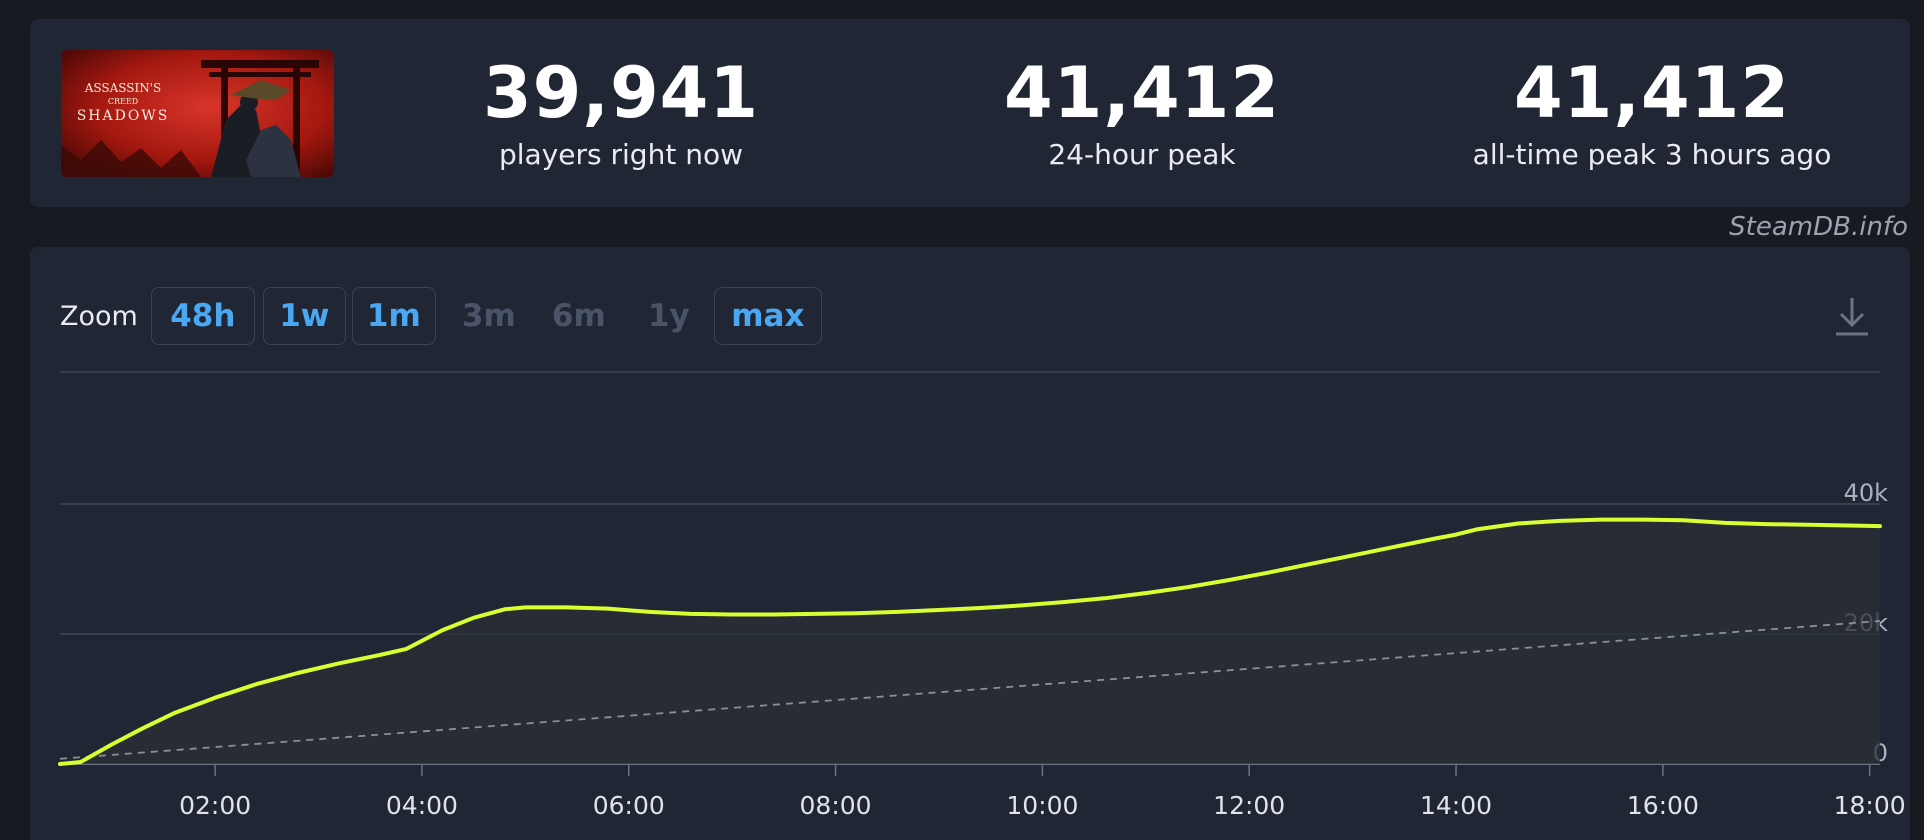  I want to click on zoom-label: Zoom, so click(99, 316).